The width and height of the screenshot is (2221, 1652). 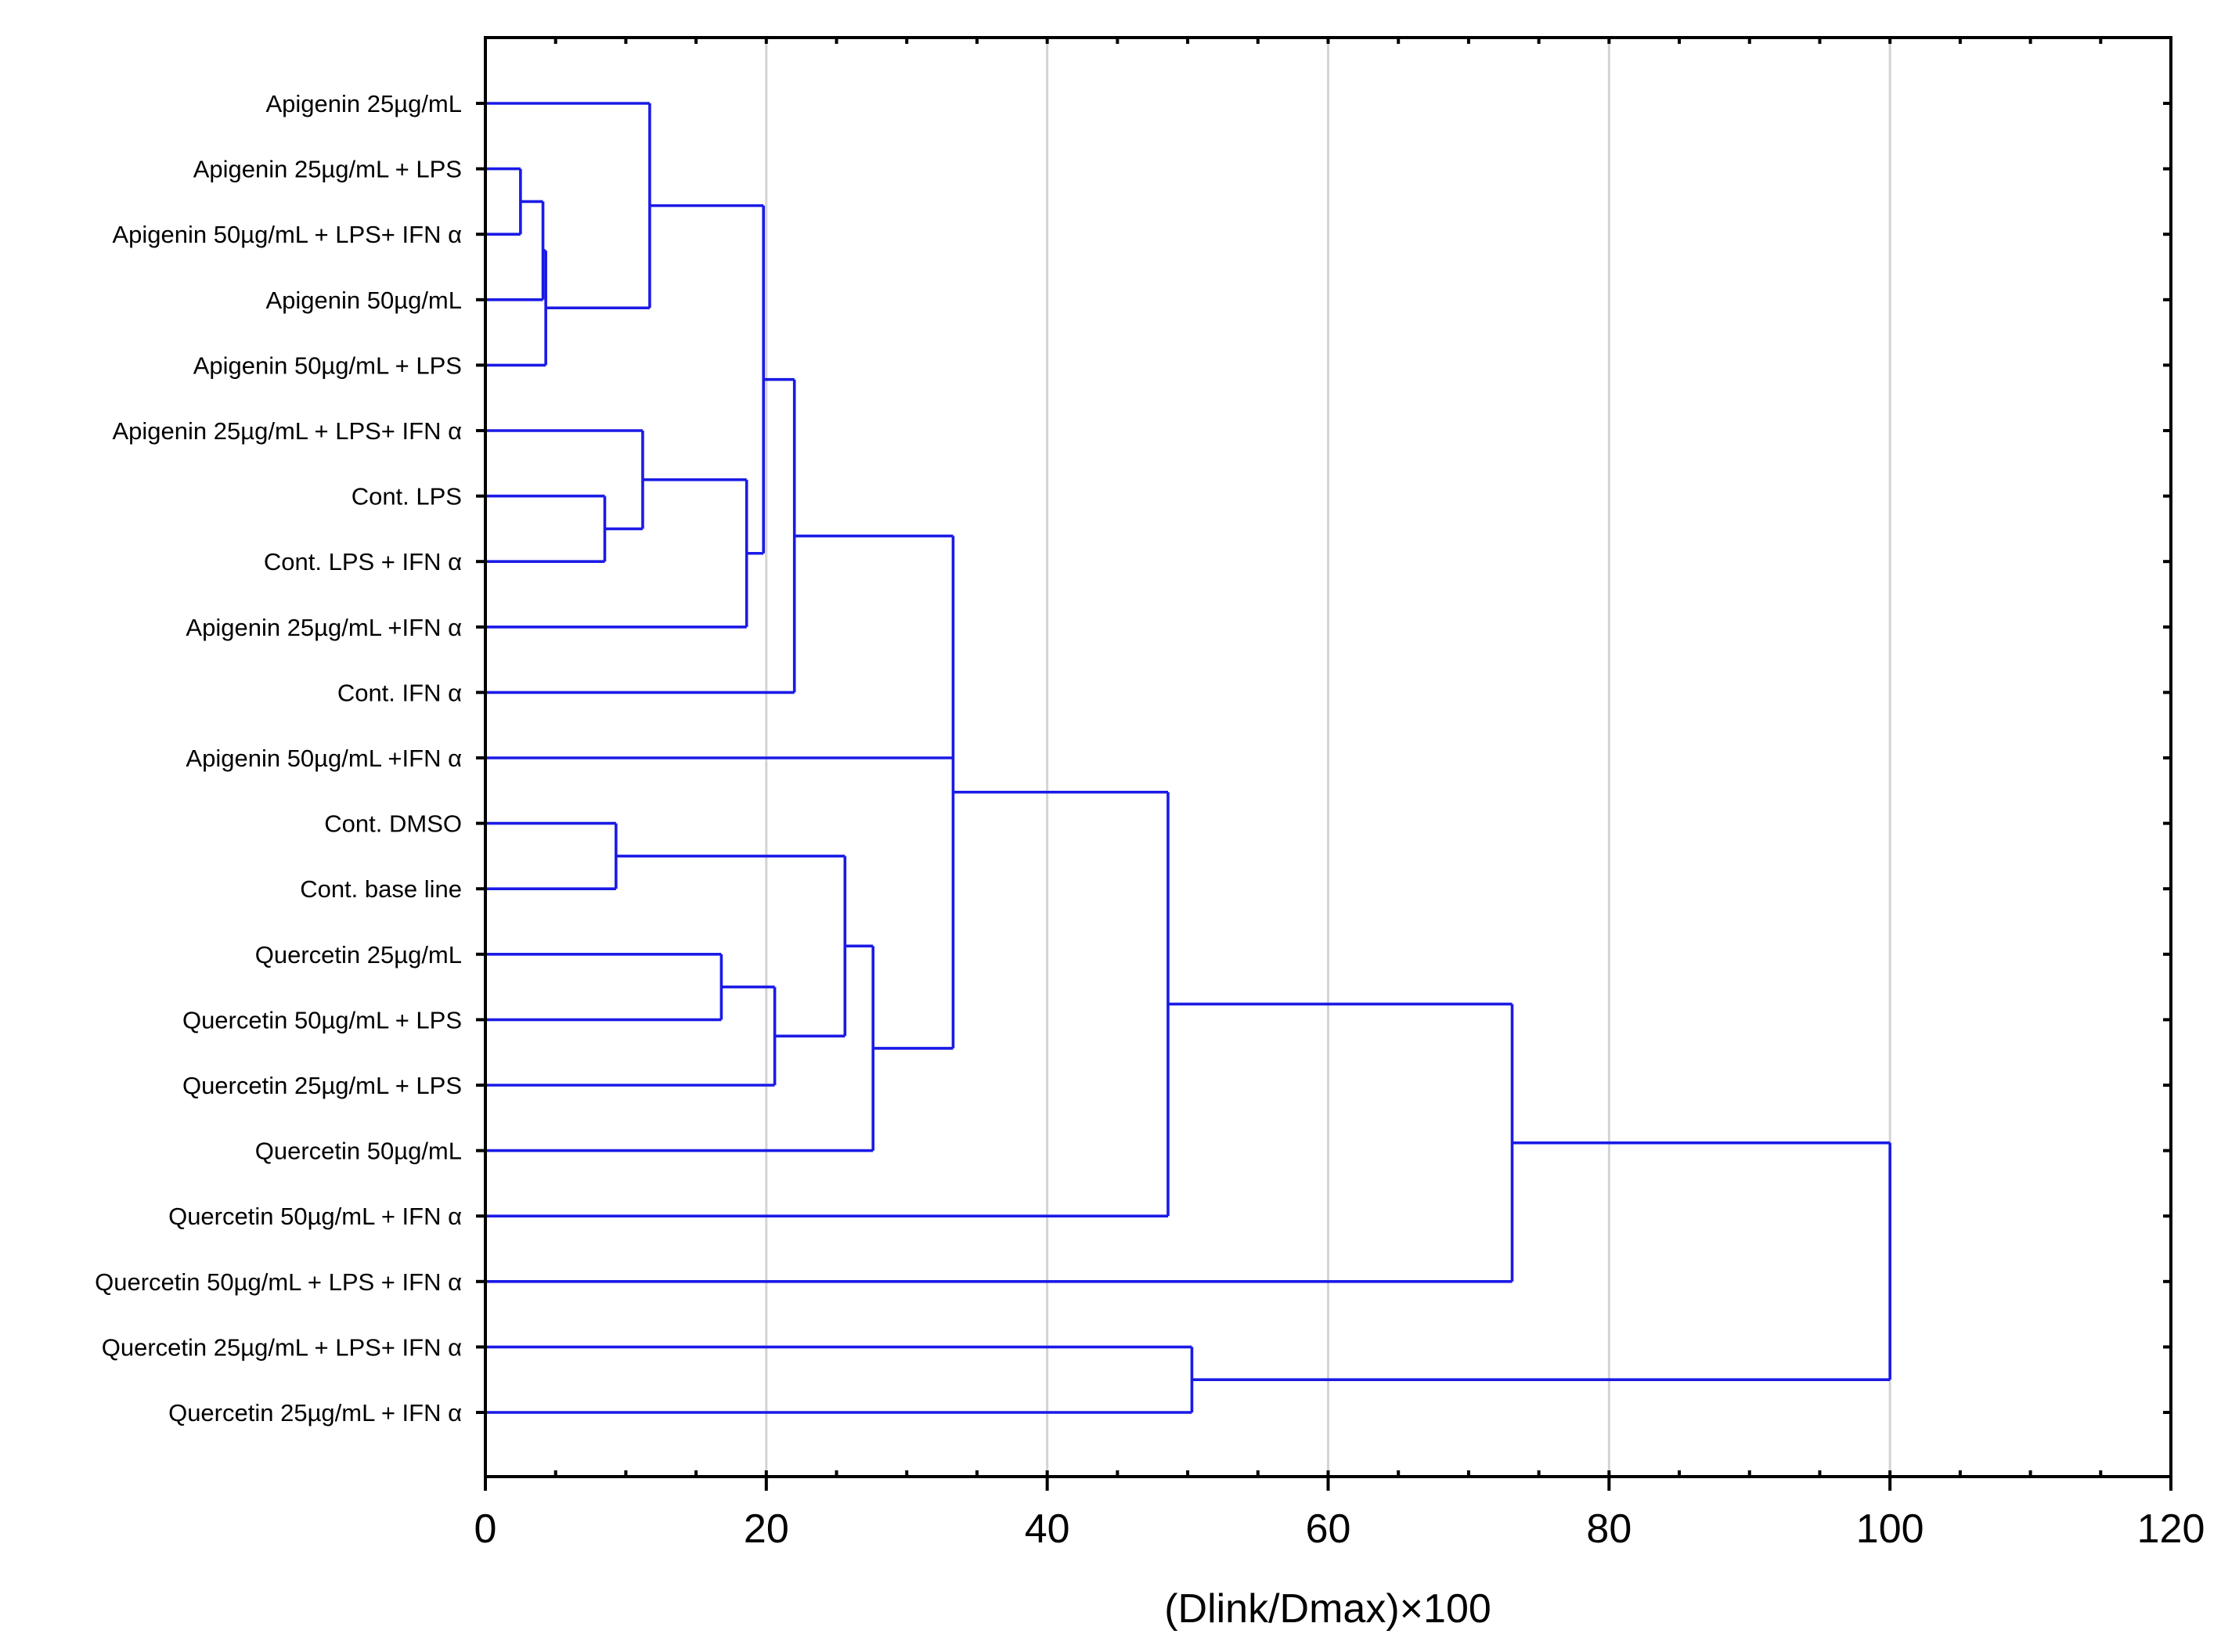 What do you see at coordinates (363, 103) in the screenshot?
I see `leaf-label: Apigenin 25µg/mL` at bounding box center [363, 103].